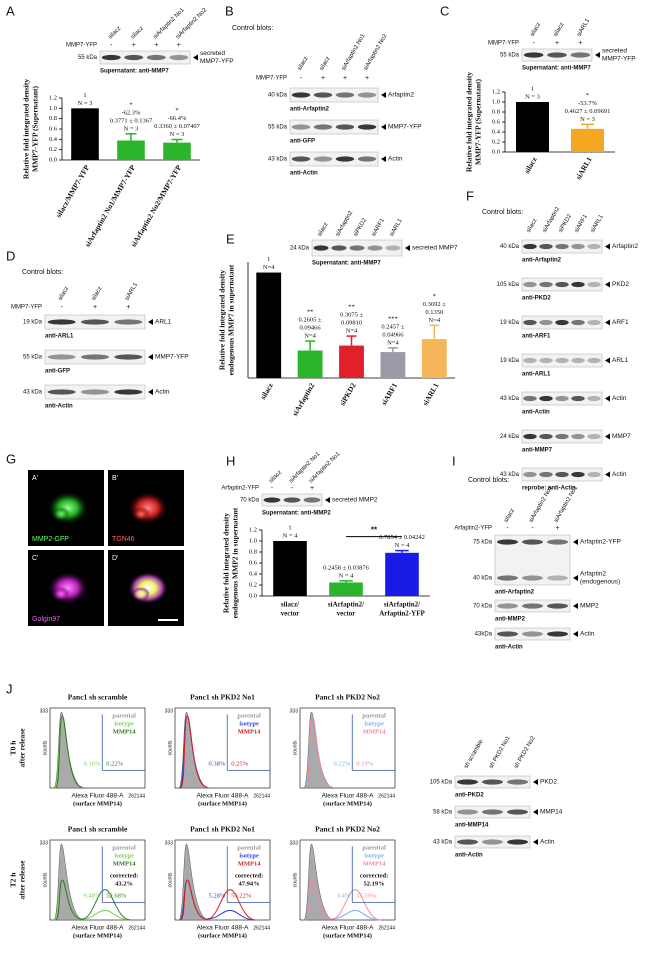 Image resolution: width=650 pixels, height=957 pixels. I want to click on x-tick-label: silacz, so click(266, 391).